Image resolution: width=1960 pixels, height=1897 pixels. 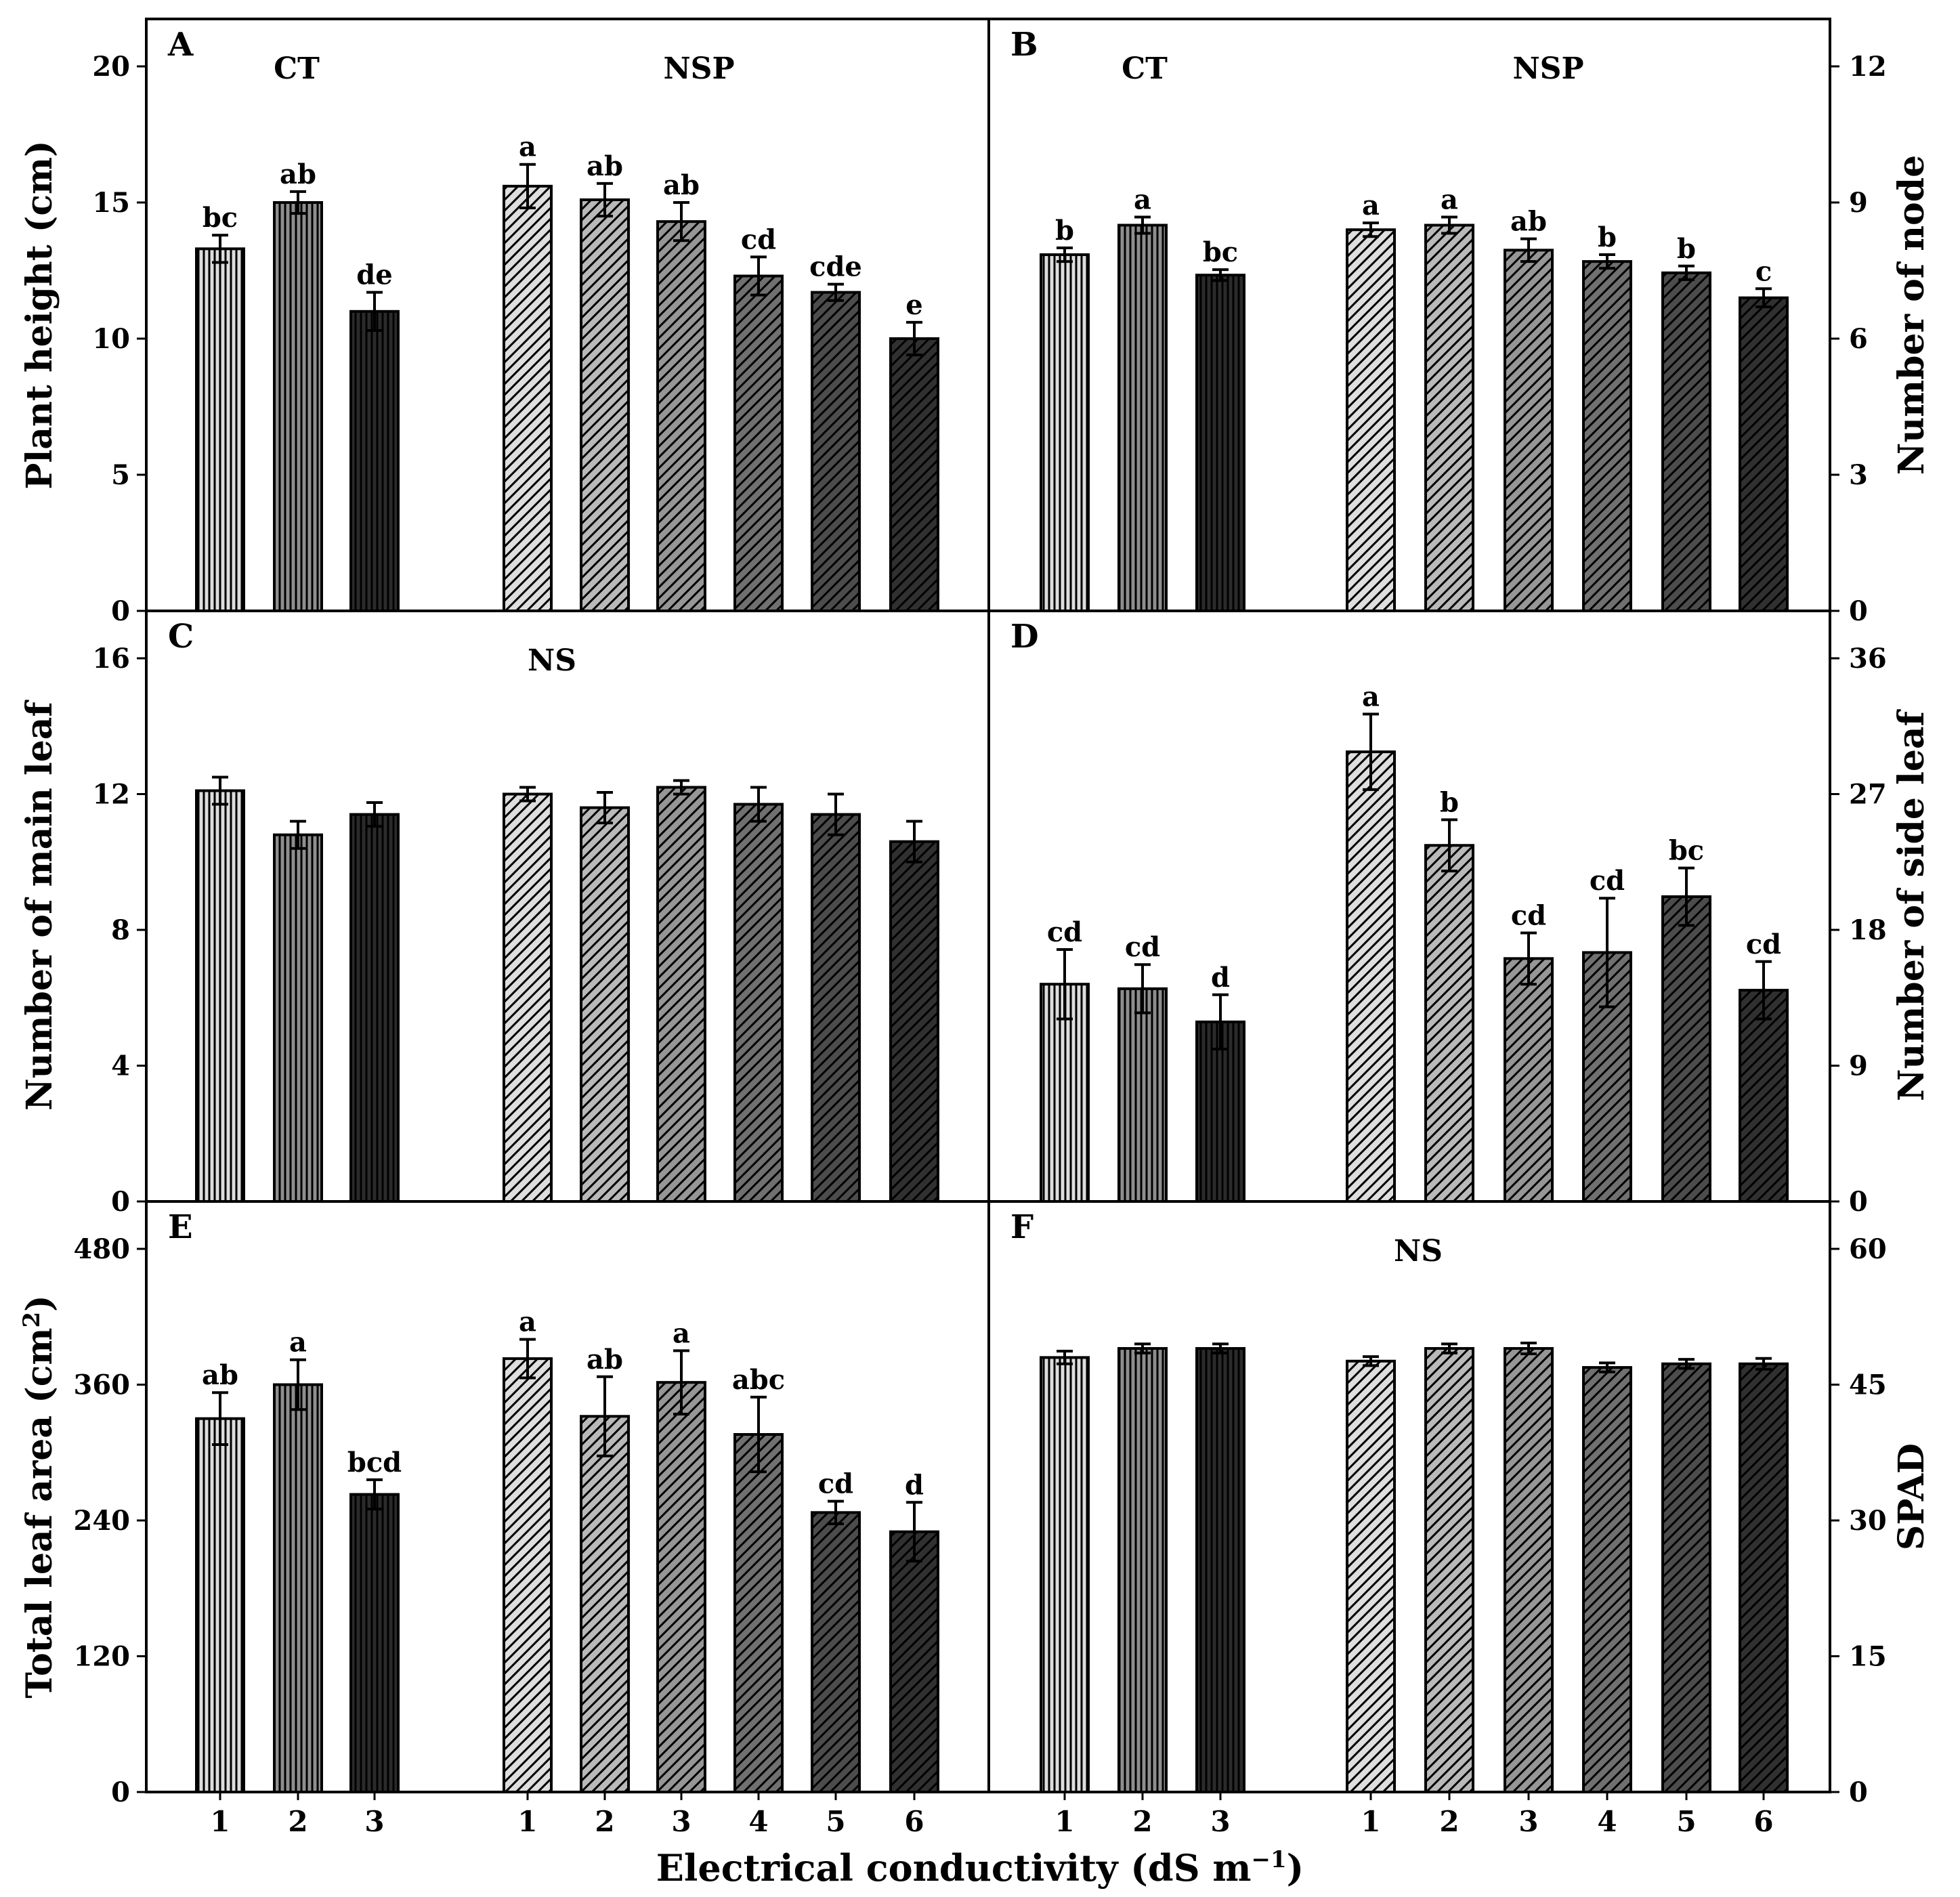 I want to click on significance-letter: cde, so click(x=835, y=267).